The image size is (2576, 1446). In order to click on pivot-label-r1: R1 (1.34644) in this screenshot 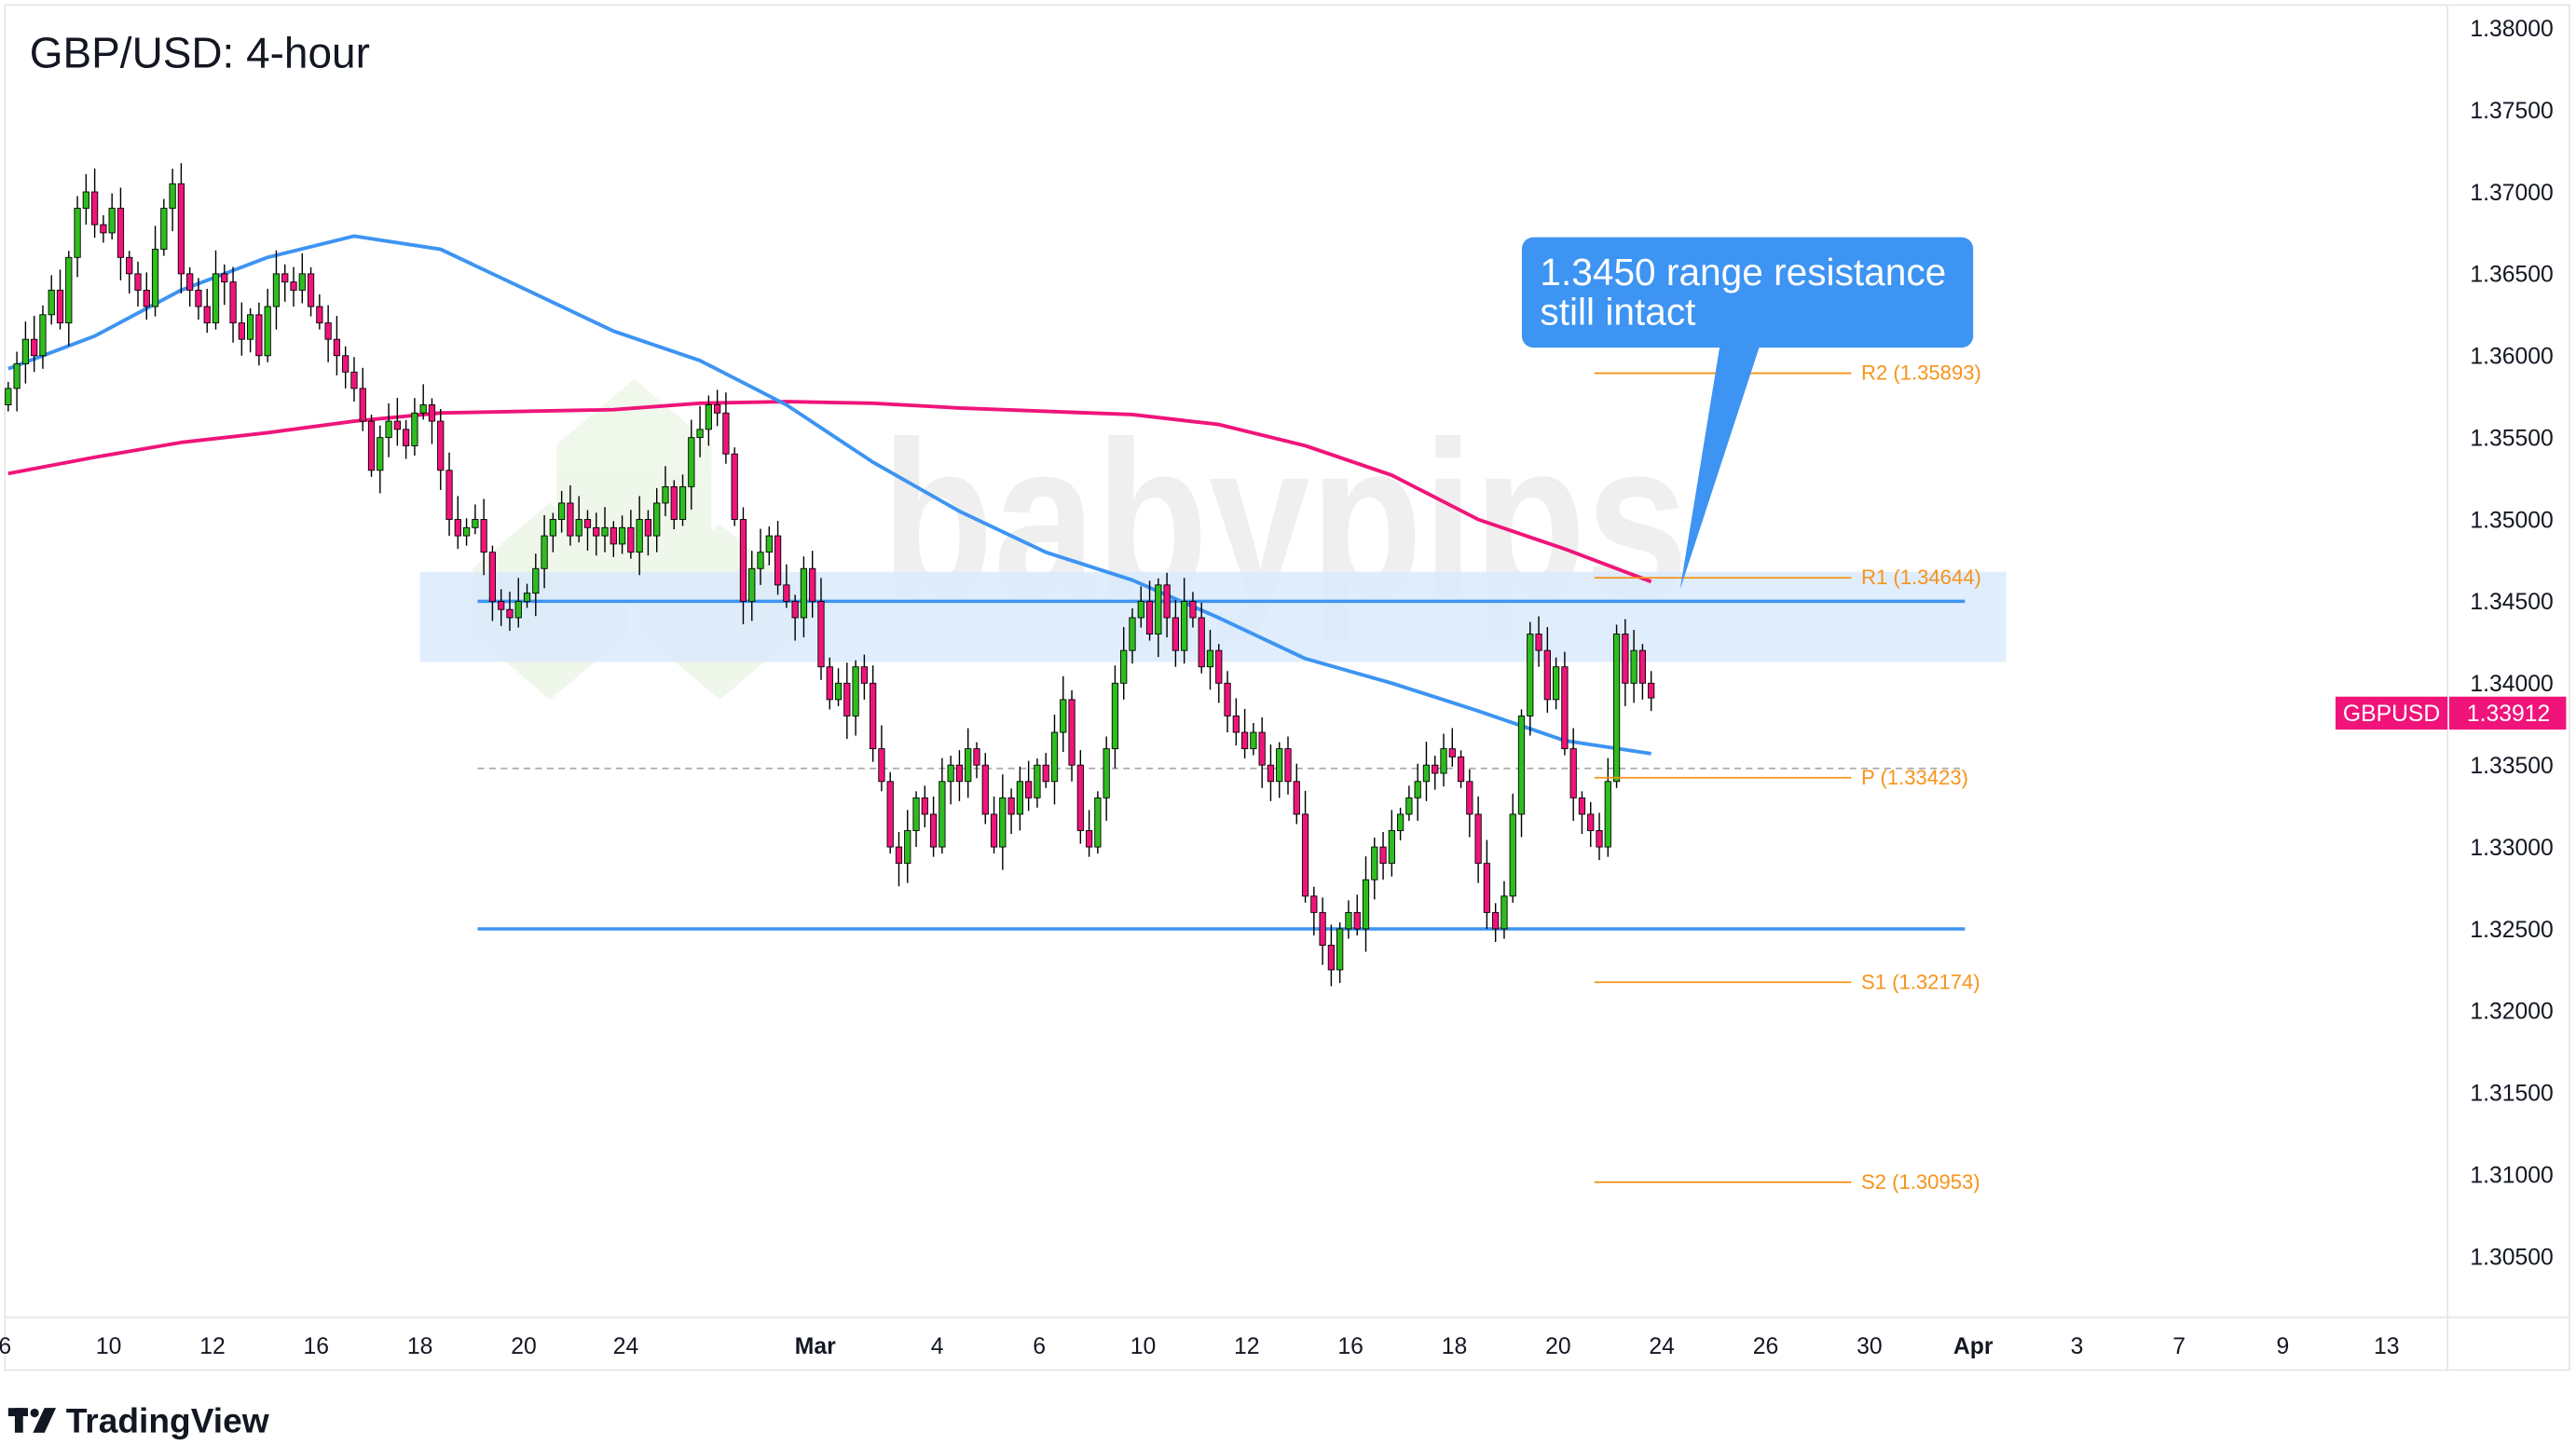, I will do `click(1921, 577)`.